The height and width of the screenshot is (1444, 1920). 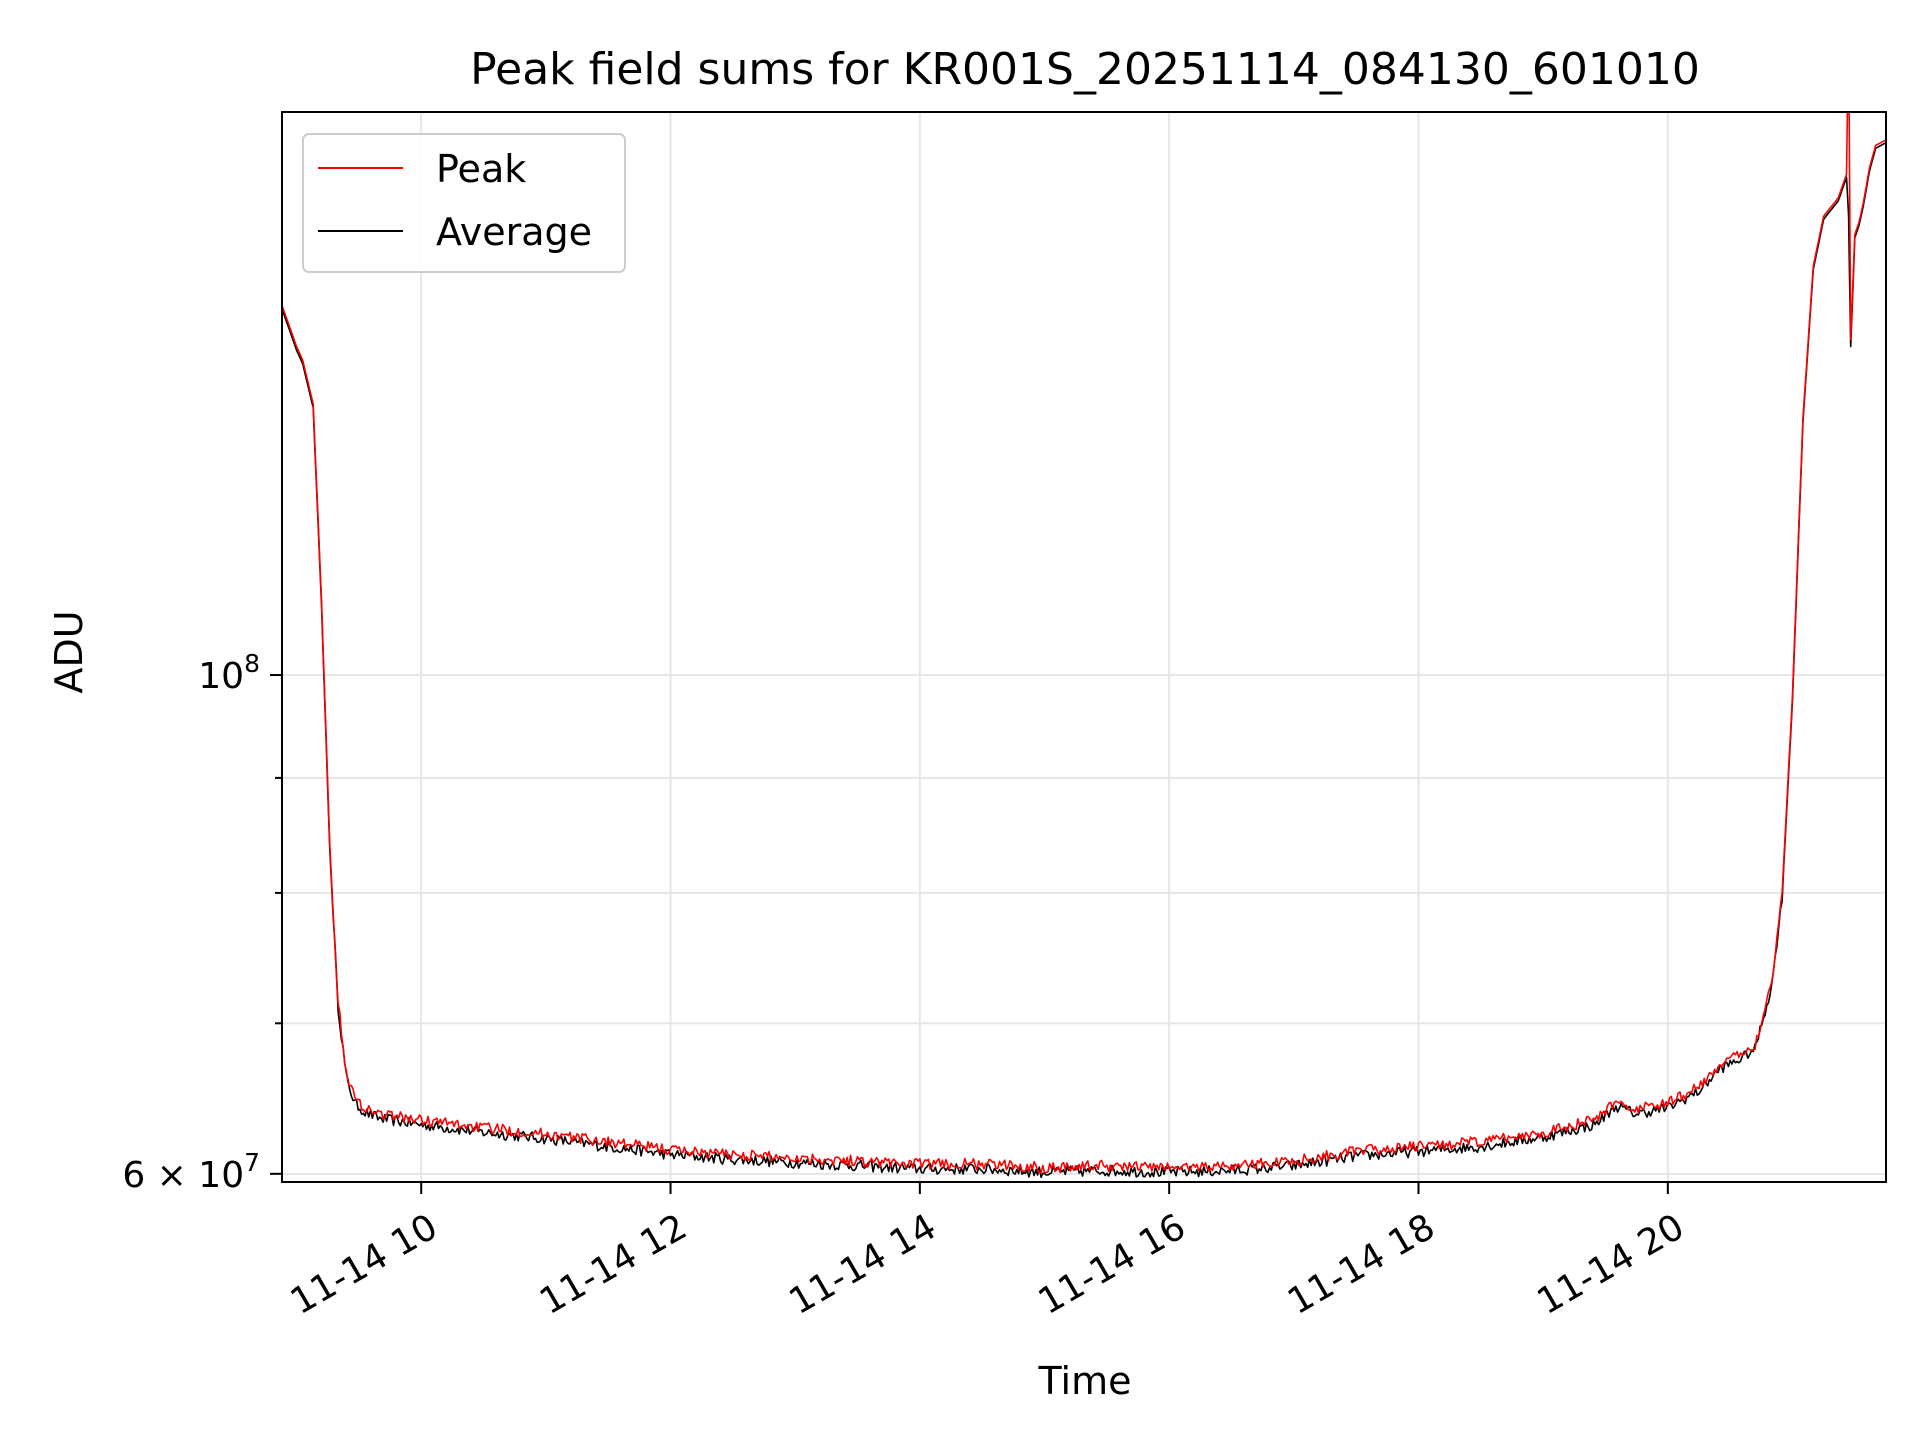 What do you see at coordinates (229, 673) in the screenshot?
I see `y-tick-label: 108` at bounding box center [229, 673].